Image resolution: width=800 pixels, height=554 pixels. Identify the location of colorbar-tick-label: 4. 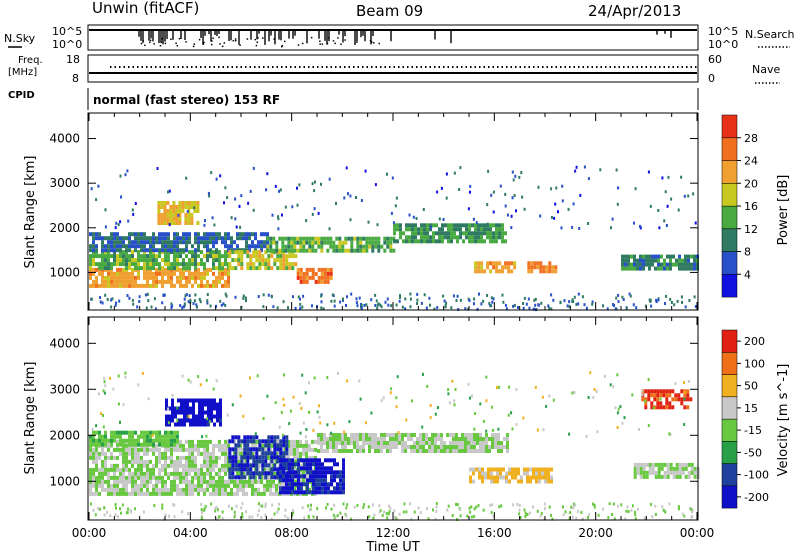
(747, 274).